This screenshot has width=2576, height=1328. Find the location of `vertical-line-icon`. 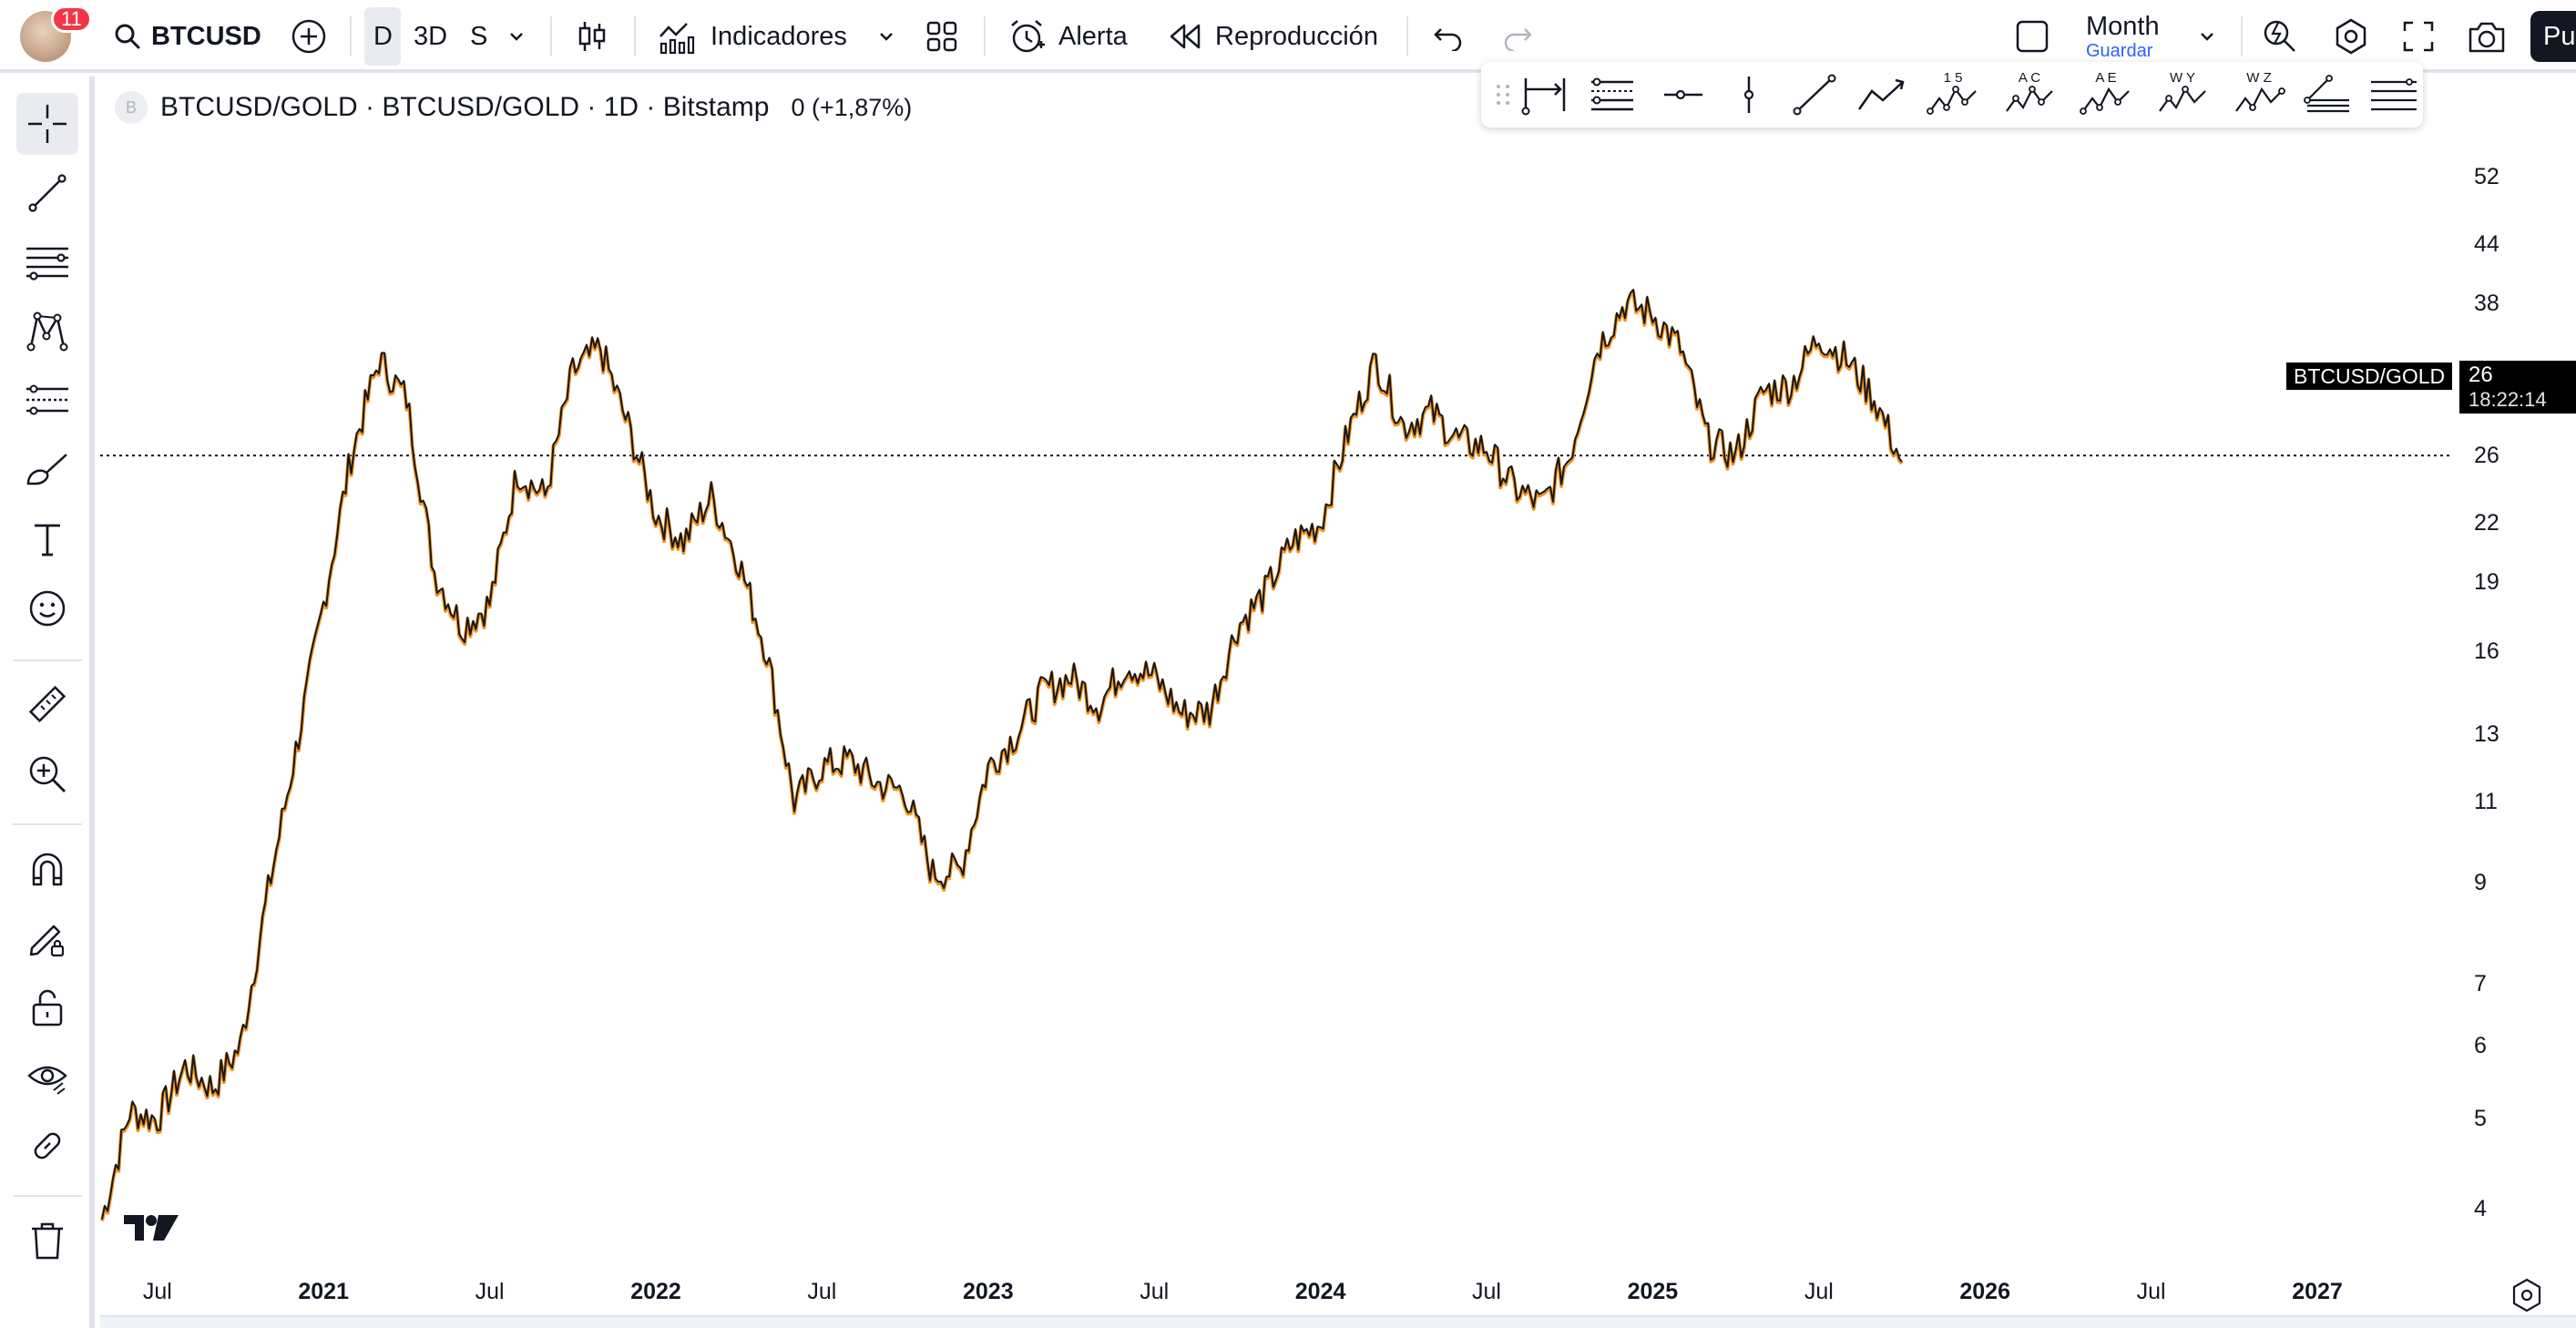

vertical-line-icon is located at coordinates (1748, 95).